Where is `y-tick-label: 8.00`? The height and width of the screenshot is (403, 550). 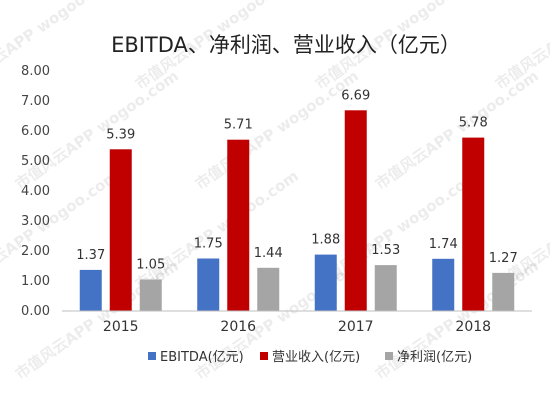 y-tick-label: 8.00 is located at coordinates (35, 71).